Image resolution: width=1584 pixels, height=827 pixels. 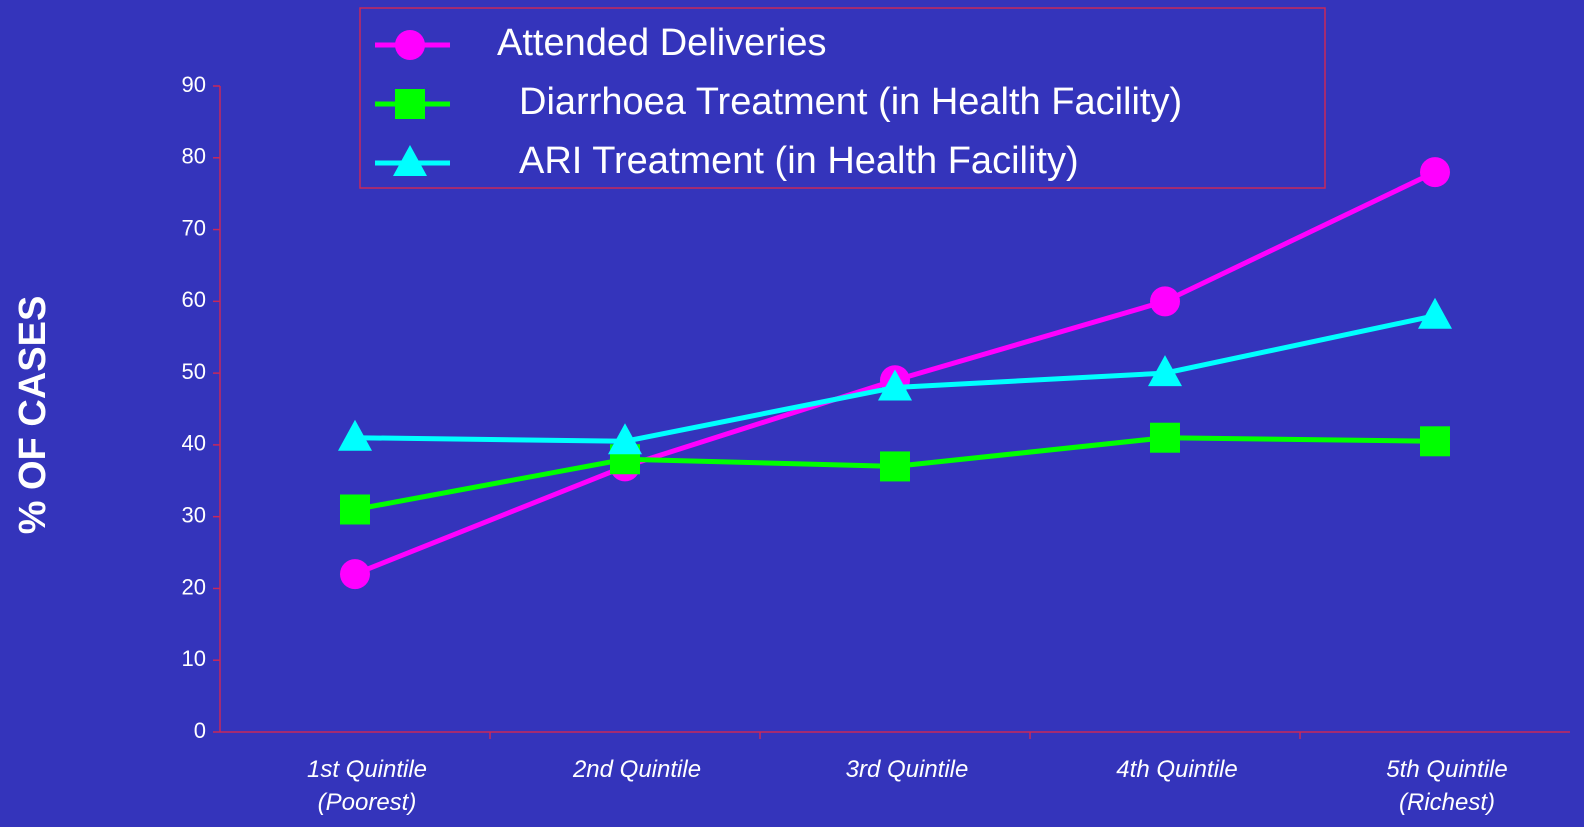 I want to click on legend-label: Attended Deliveries, so click(x=662, y=43).